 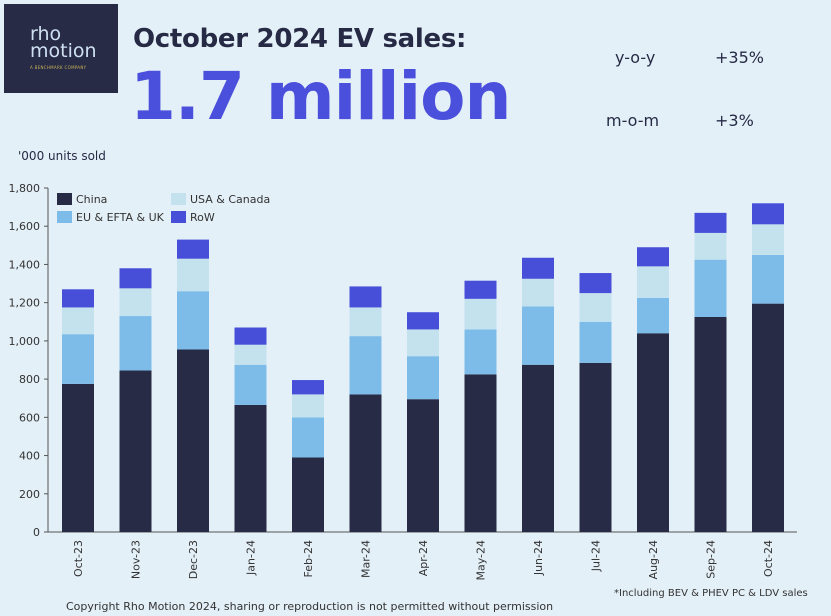 I want to click on rho-motion-logo: rho motion A BENCHMARK COMPANY, so click(x=61, y=48).